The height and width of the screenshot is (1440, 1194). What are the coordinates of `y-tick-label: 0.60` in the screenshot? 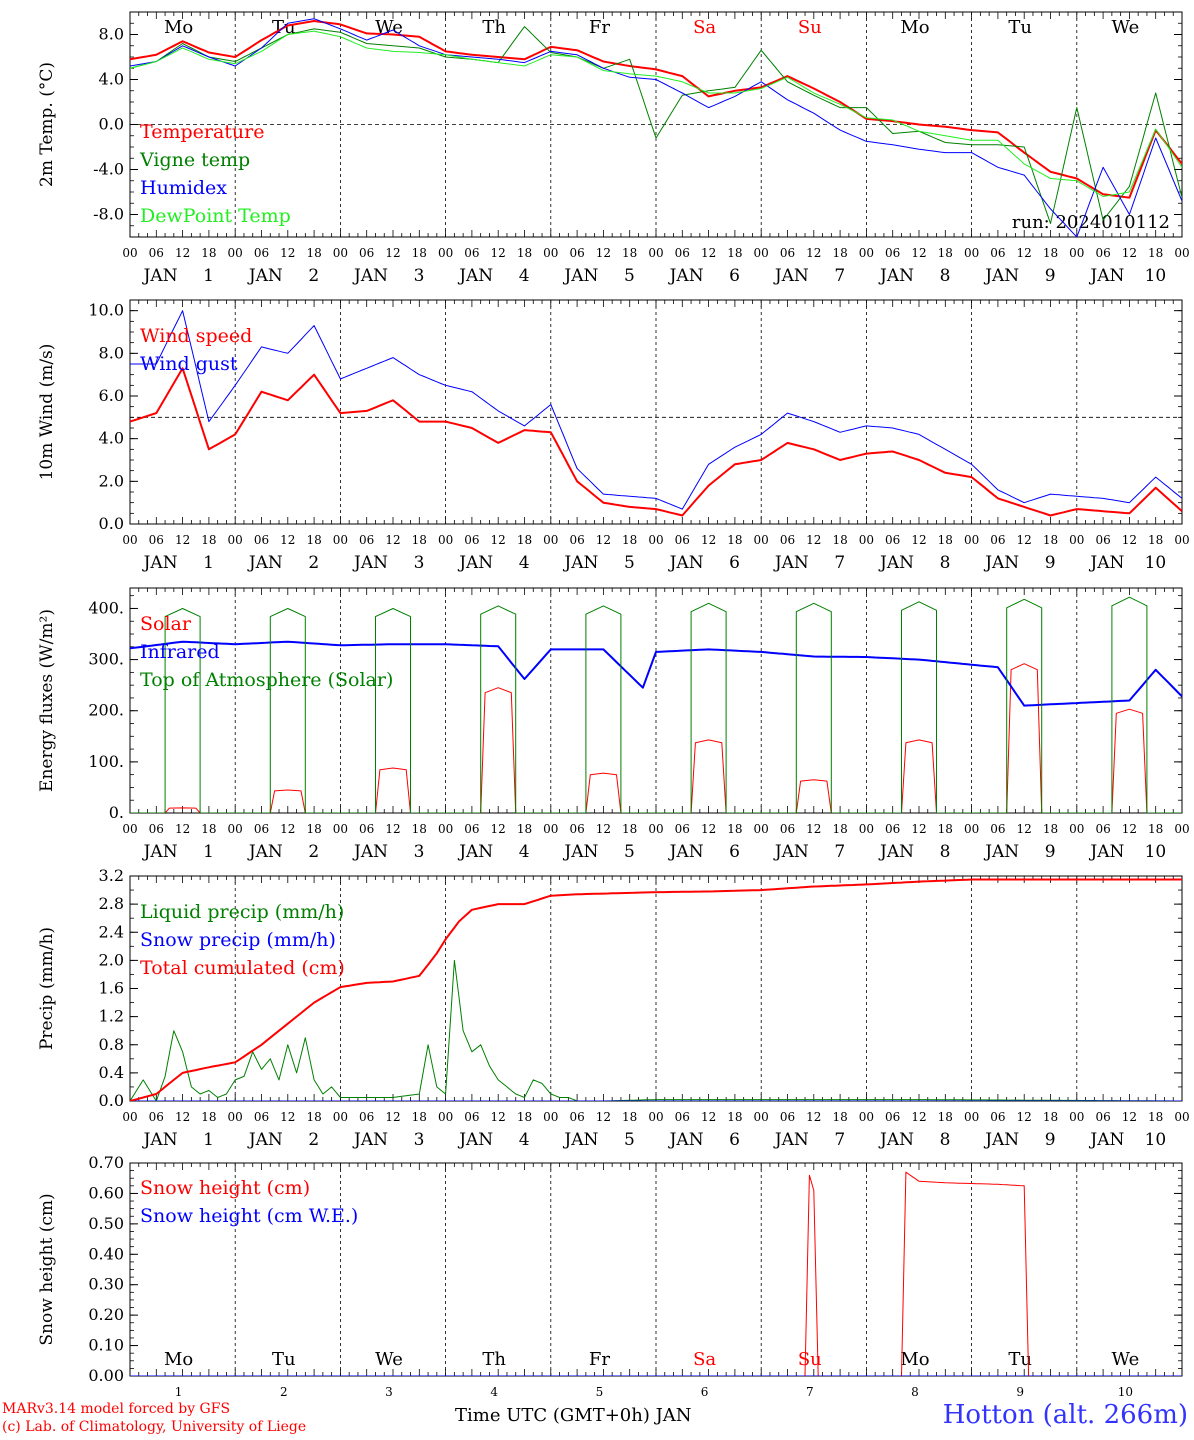 It's located at (106, 1192).